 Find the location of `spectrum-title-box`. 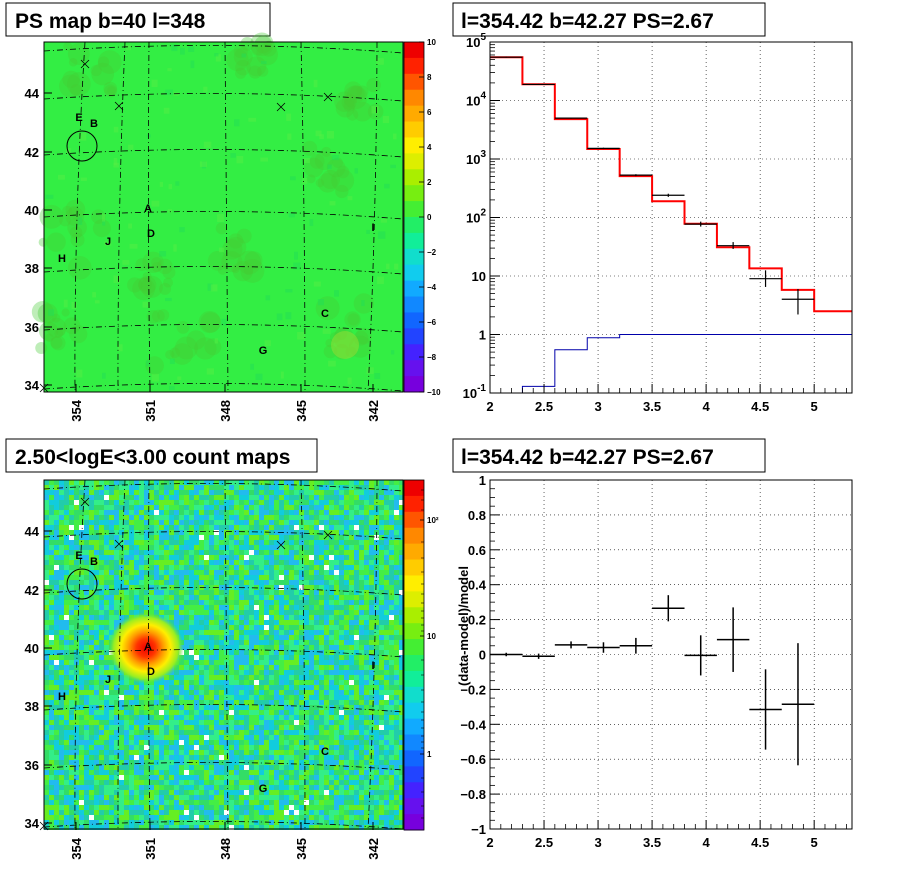

spectrum-title-box is located at coordinates (609, 19).